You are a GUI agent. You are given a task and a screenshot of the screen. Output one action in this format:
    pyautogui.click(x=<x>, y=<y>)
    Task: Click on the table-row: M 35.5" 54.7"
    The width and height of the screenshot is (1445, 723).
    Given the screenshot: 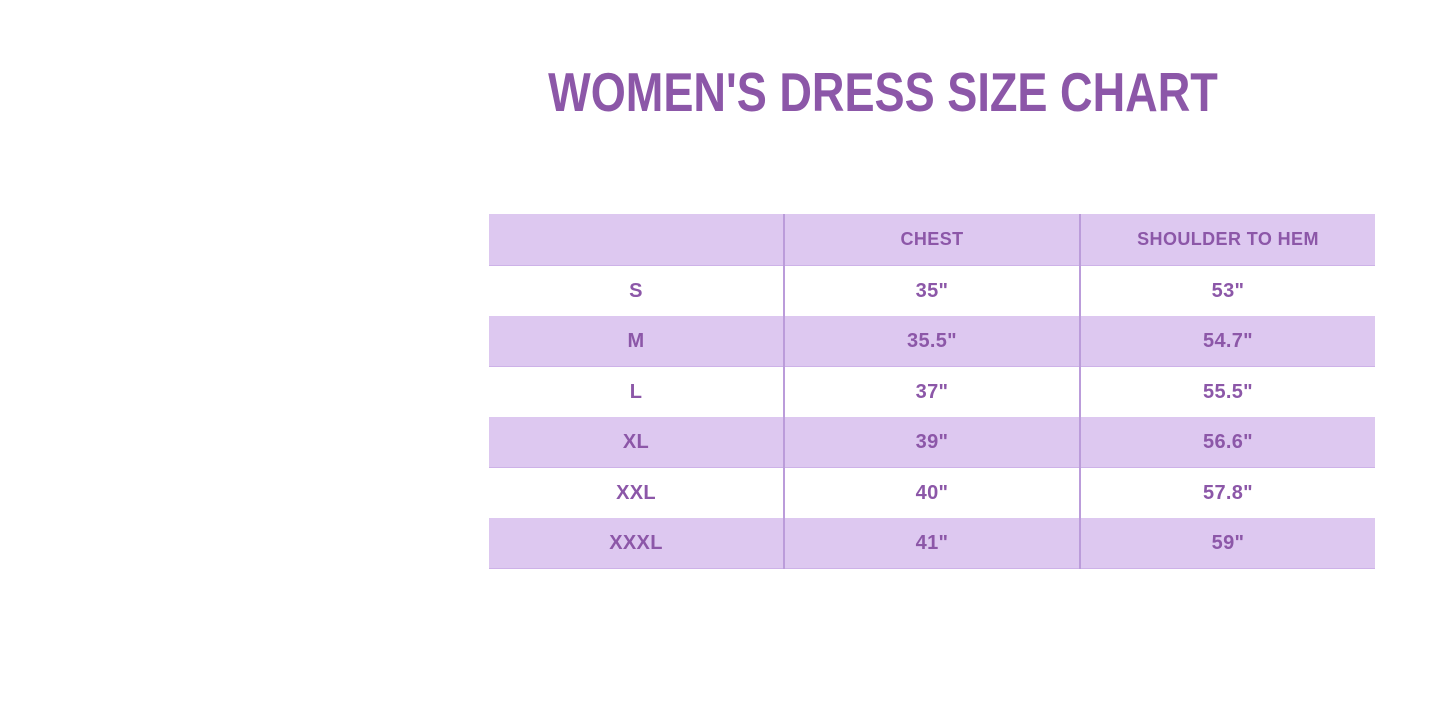 What is the action you would take?
    pyautogui.click(x=932, y=341)
    